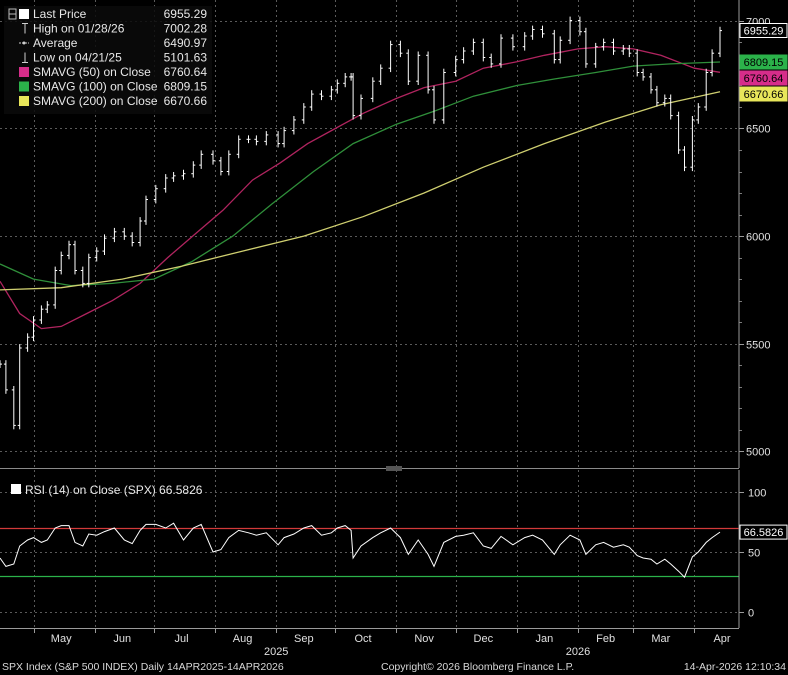  I want to click on legend-row: High on 01/28/26 7002.28, so click(114, 29).